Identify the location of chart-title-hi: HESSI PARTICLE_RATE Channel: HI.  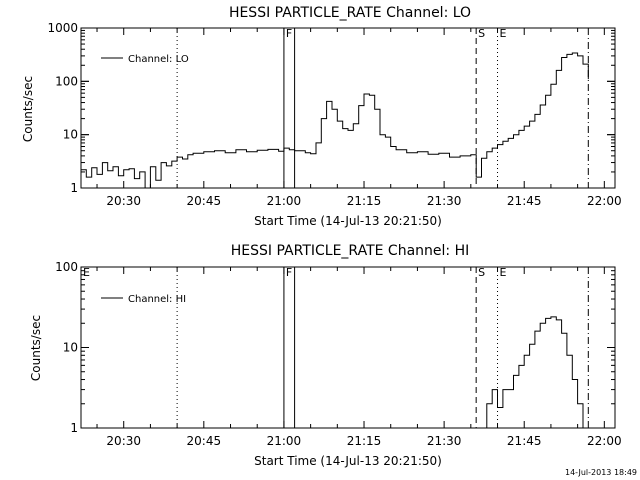
(350, 251).